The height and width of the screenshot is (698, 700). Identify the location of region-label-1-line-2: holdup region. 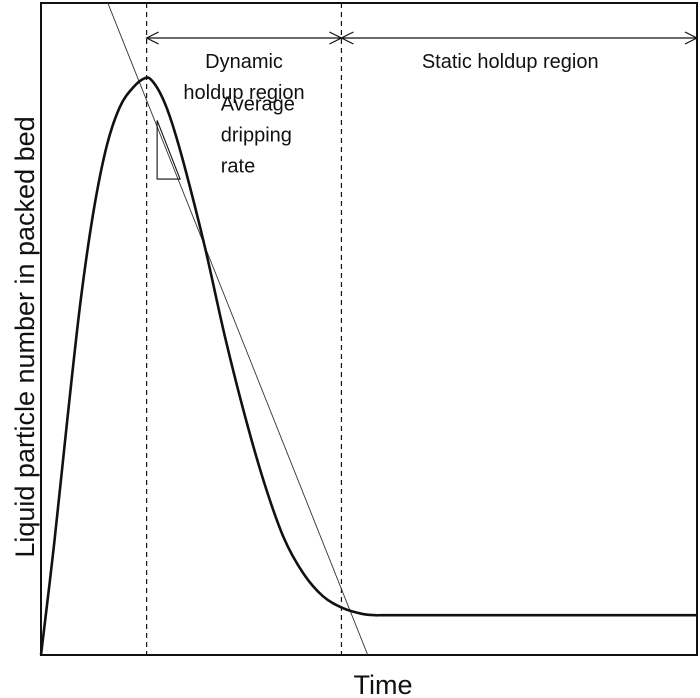
(243, 93).